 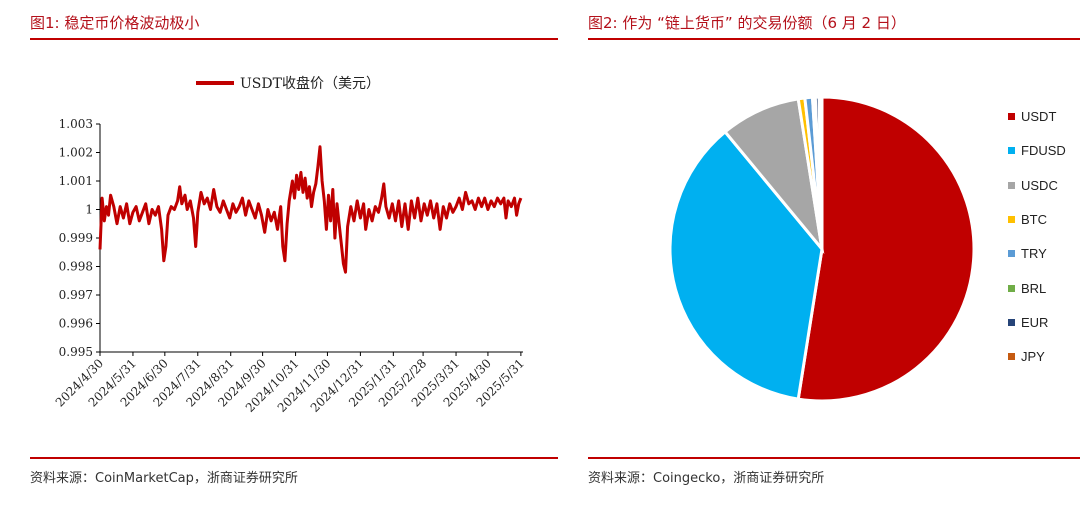 What do you see at coordinates (76, 181) in the screenshot?
I see `y-tick-label: 1.001` at bounding box center [76, 181].